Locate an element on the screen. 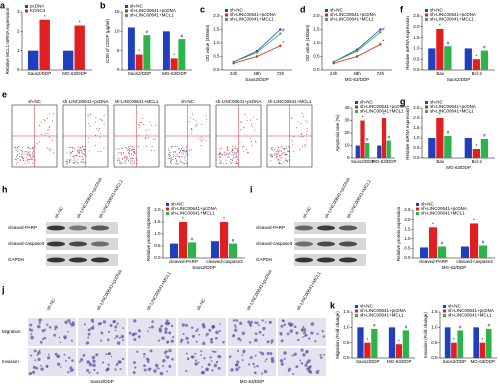  y-tick-label: 1.0 is located at coordinates (346, 327).